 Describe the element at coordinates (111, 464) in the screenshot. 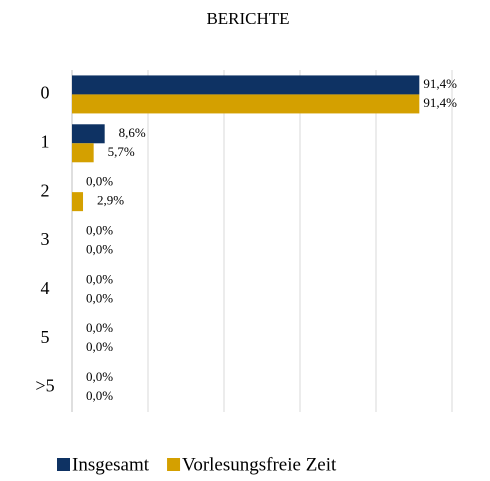

I see `legend-label: Insgesamt` at that location.